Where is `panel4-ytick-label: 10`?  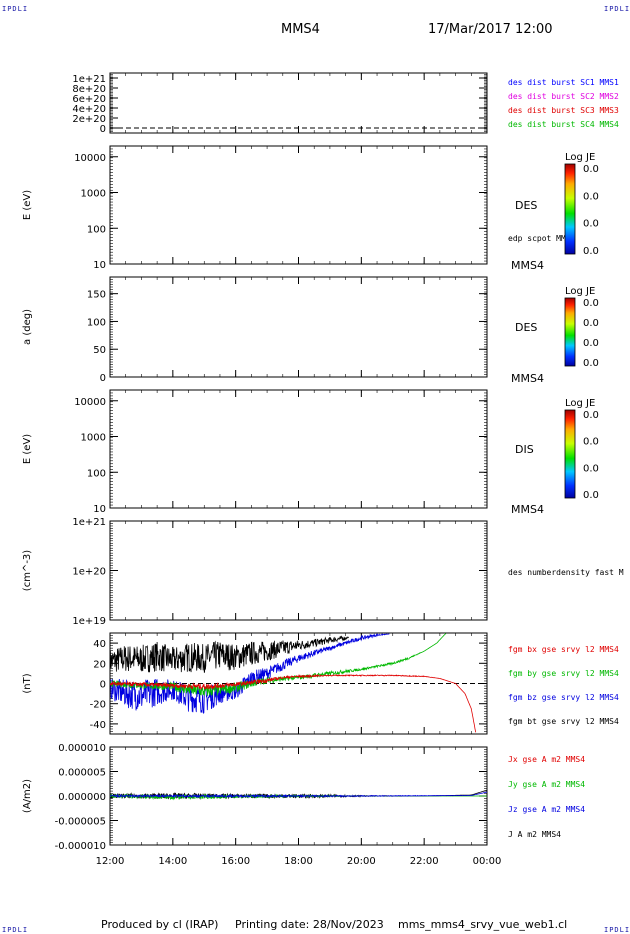
panel4-ytick-label: 10 is located at coordinates (99, 509).